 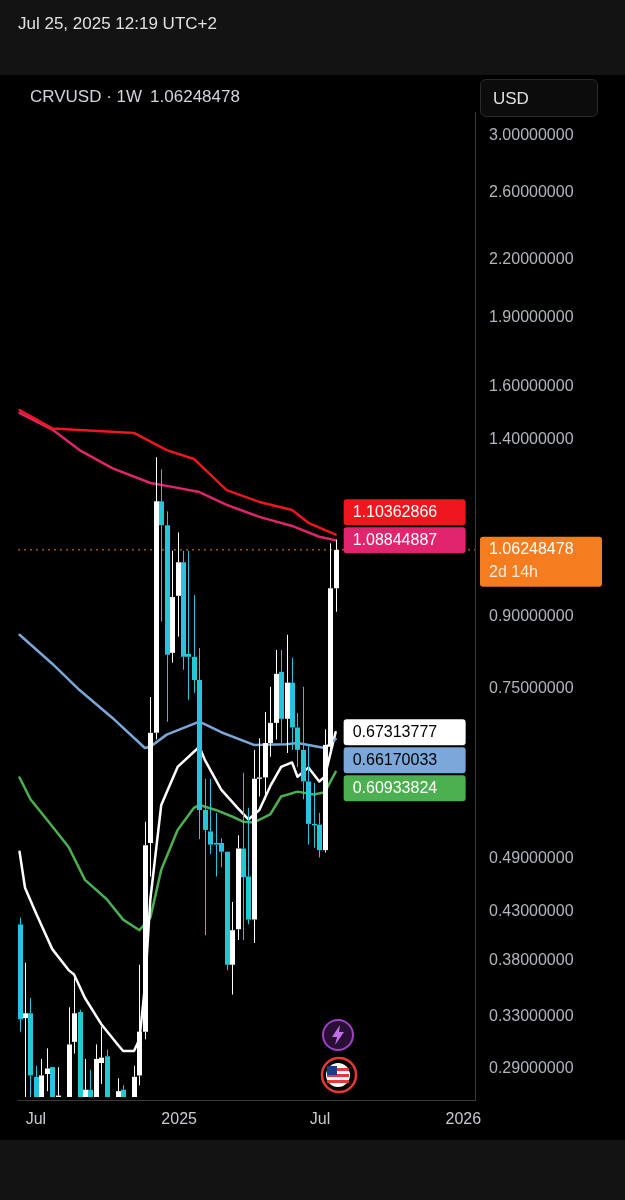 I want to click on y-tick-label: 0.43000000, so click(x=531, y=910).